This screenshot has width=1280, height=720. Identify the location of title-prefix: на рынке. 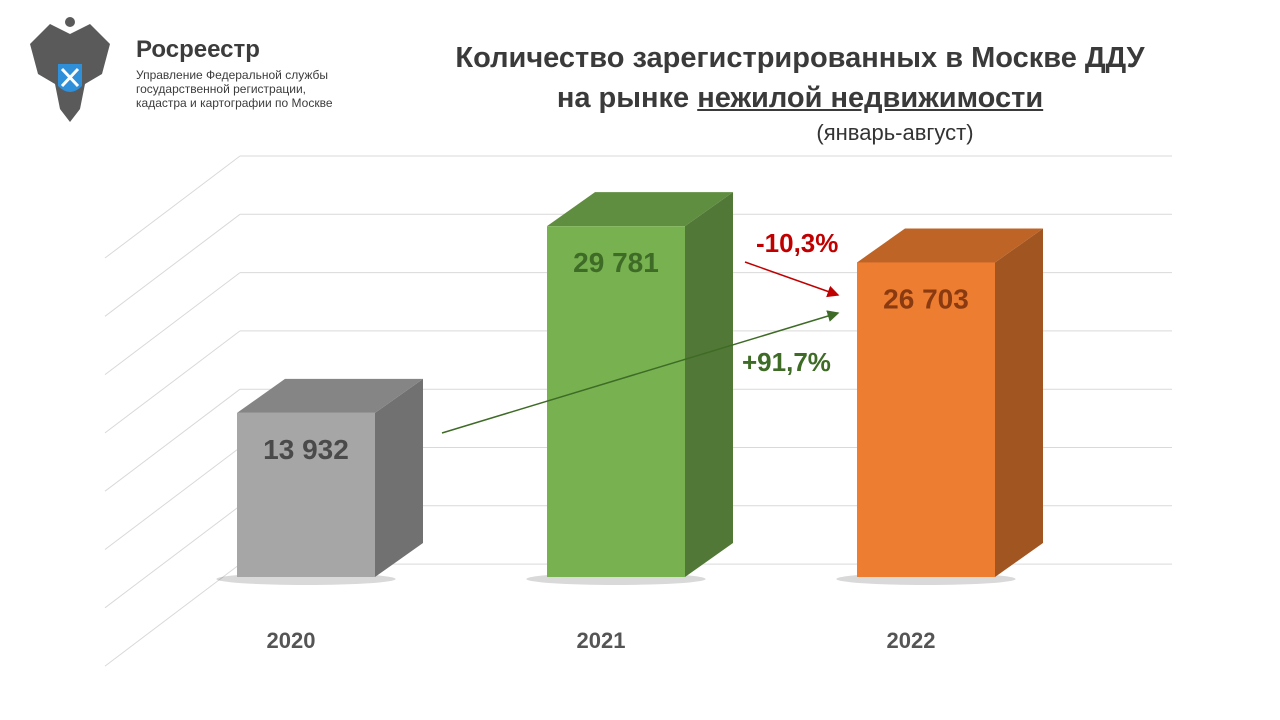
(627, 98).